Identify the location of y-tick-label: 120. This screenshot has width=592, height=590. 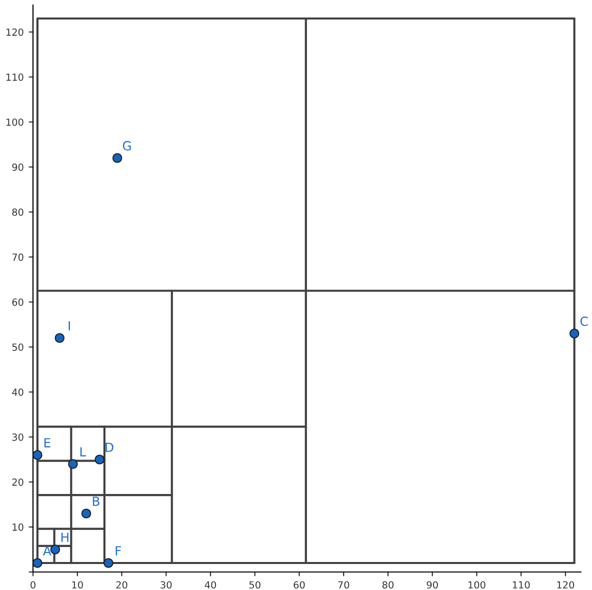
(15, 32).